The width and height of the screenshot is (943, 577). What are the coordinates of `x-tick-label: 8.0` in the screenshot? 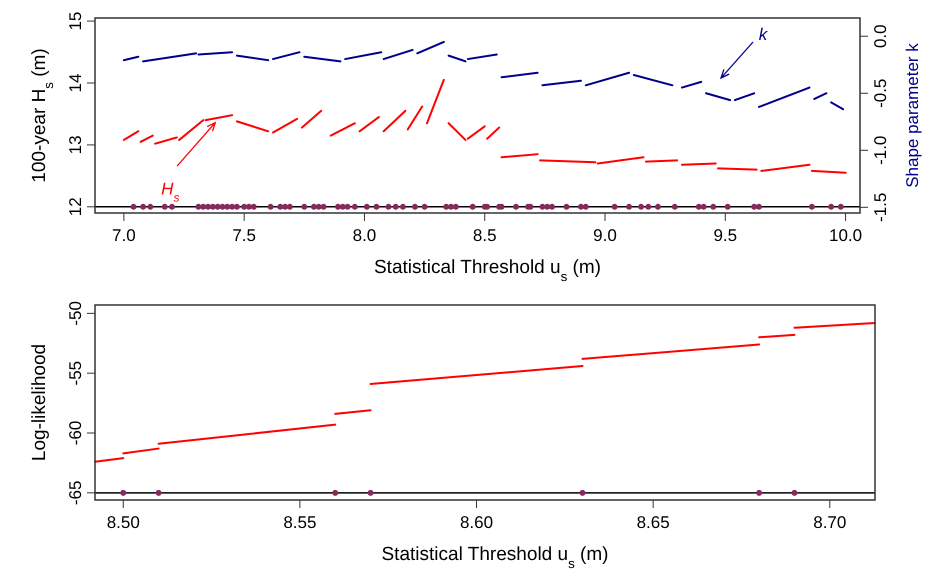 It's located at (364, 235).